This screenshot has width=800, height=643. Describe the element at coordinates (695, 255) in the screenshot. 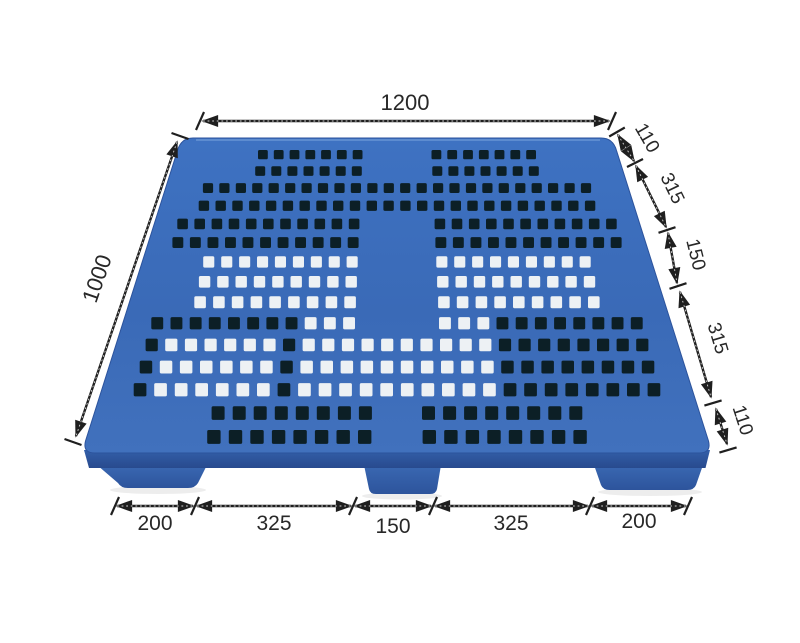

I see `dim-right-seg-2-label: 150` at that location.